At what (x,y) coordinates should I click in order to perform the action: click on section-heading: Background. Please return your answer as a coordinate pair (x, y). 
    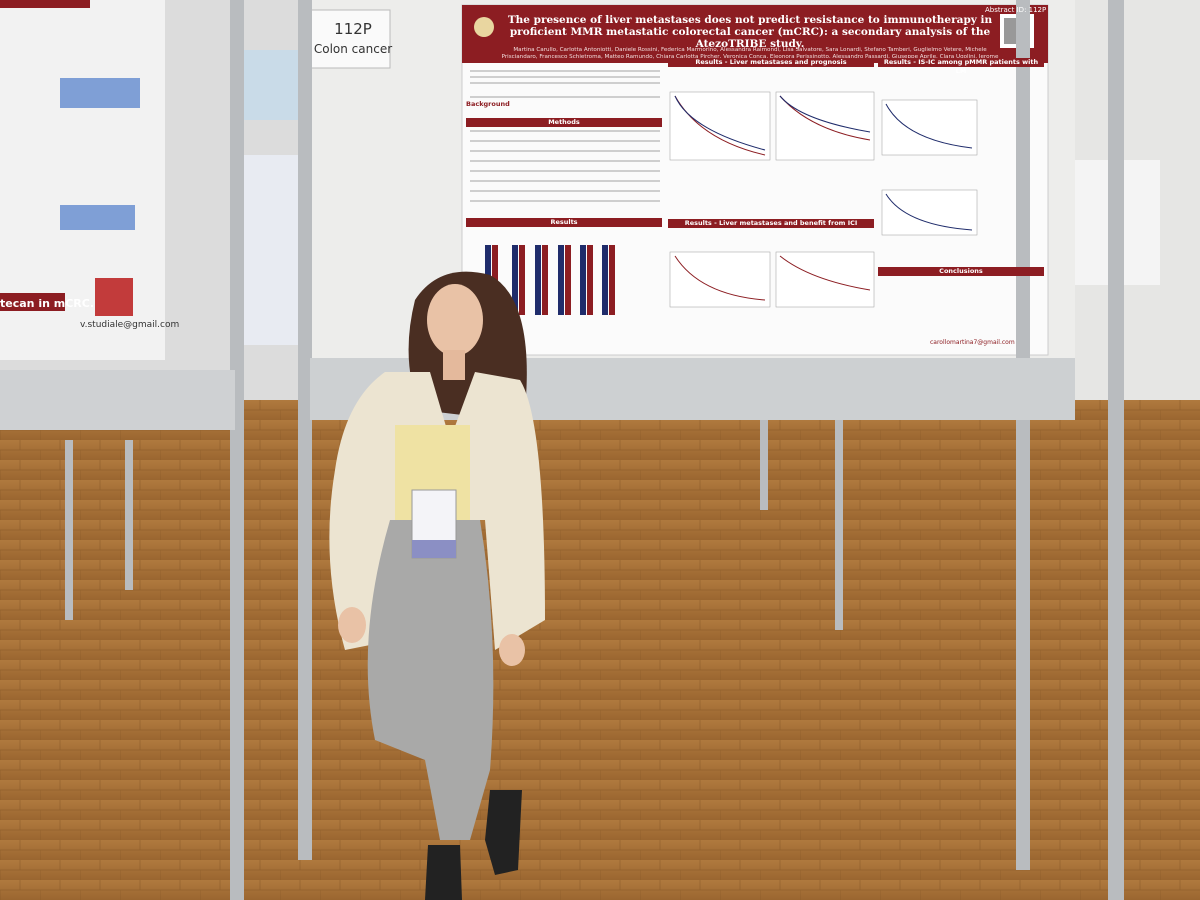
    Looking at the image, I should click on (488, 104).